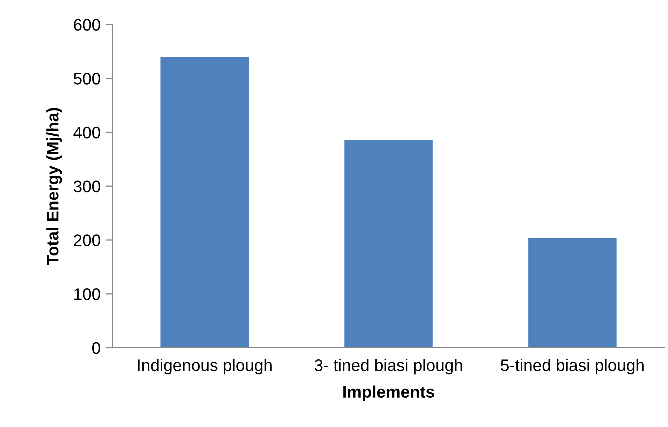 This screenshot has height=427, width=668. Describe the element at coordinates (389, 394) in the screenshot. I see `x-axis-title: Implements` at that location.